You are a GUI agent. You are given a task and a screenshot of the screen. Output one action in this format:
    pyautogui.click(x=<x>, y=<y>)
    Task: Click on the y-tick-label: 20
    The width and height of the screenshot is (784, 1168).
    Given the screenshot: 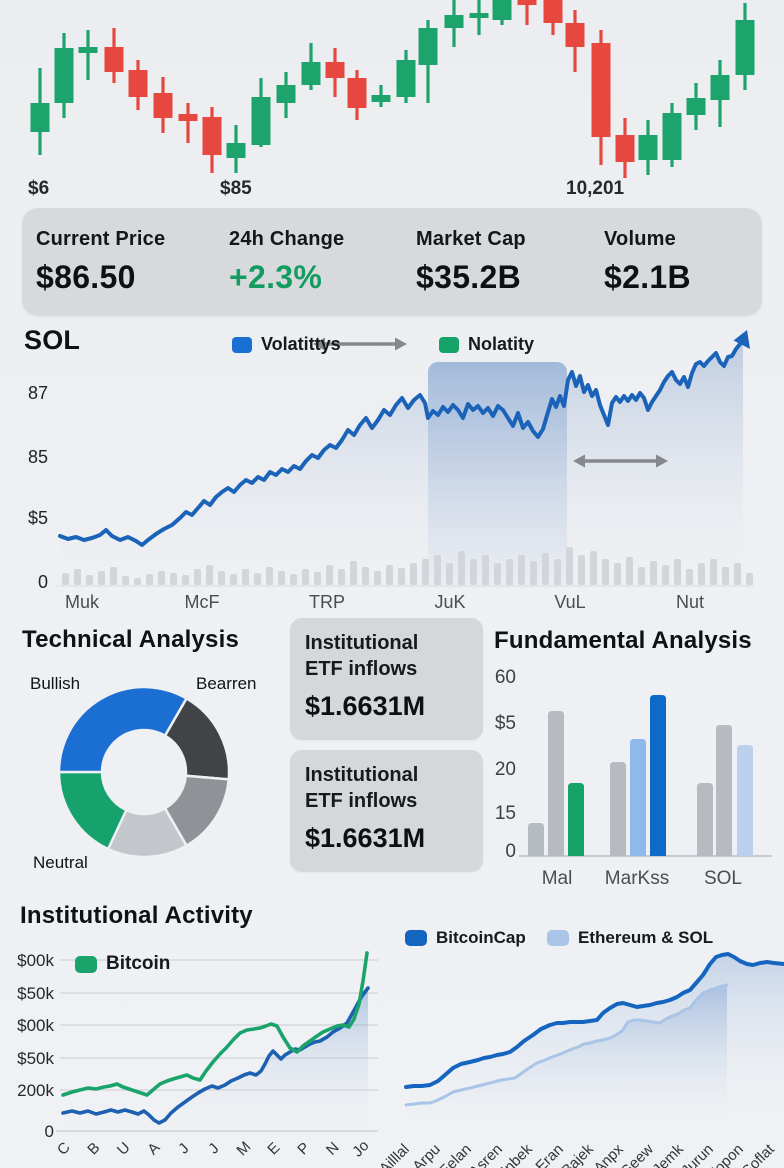 What is the action you would take?
    pyautogui.click(x=505, y=769)
    